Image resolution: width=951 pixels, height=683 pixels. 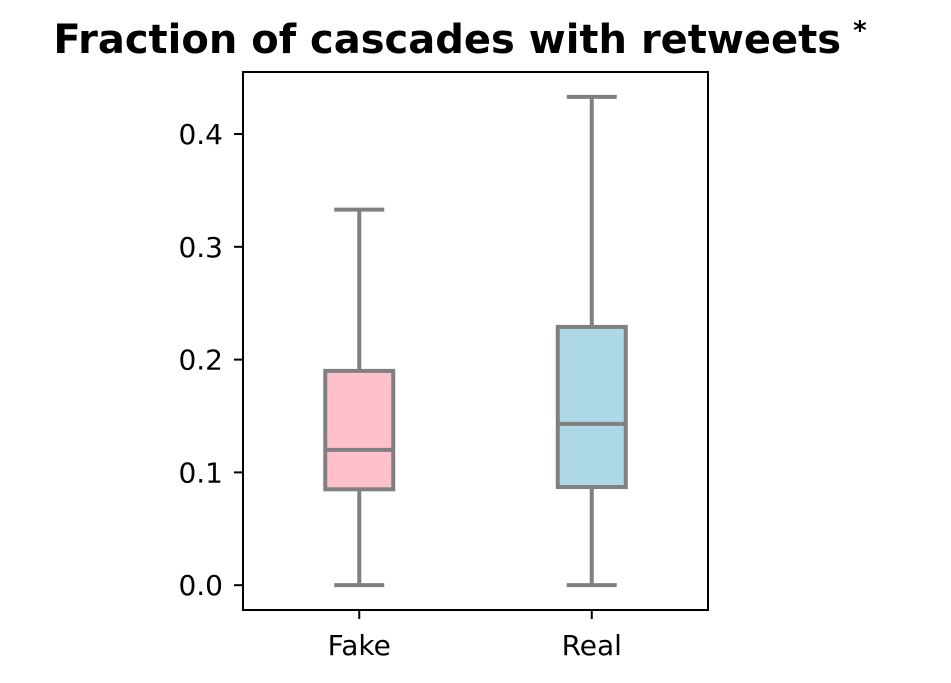 I want to click on box-fake: Fake, so click(x=359, y=434).